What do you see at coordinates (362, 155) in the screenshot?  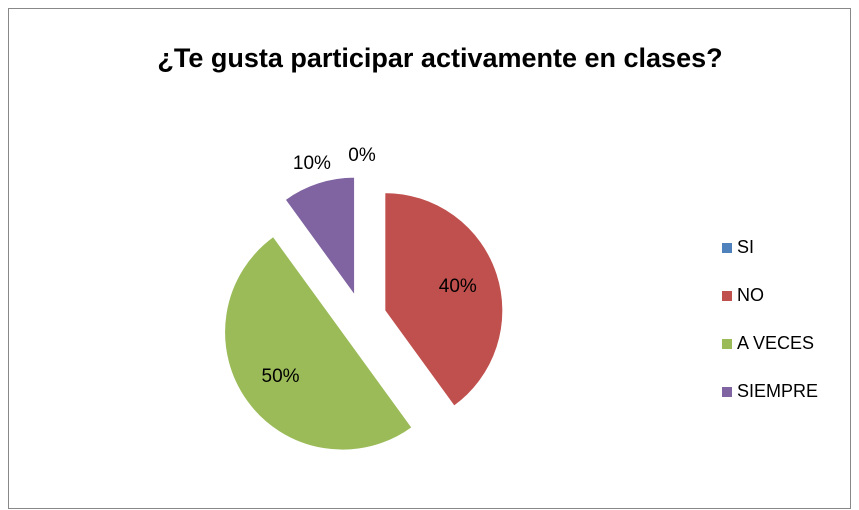 I see `data-label: 0%` at bounding box center [362, 155].